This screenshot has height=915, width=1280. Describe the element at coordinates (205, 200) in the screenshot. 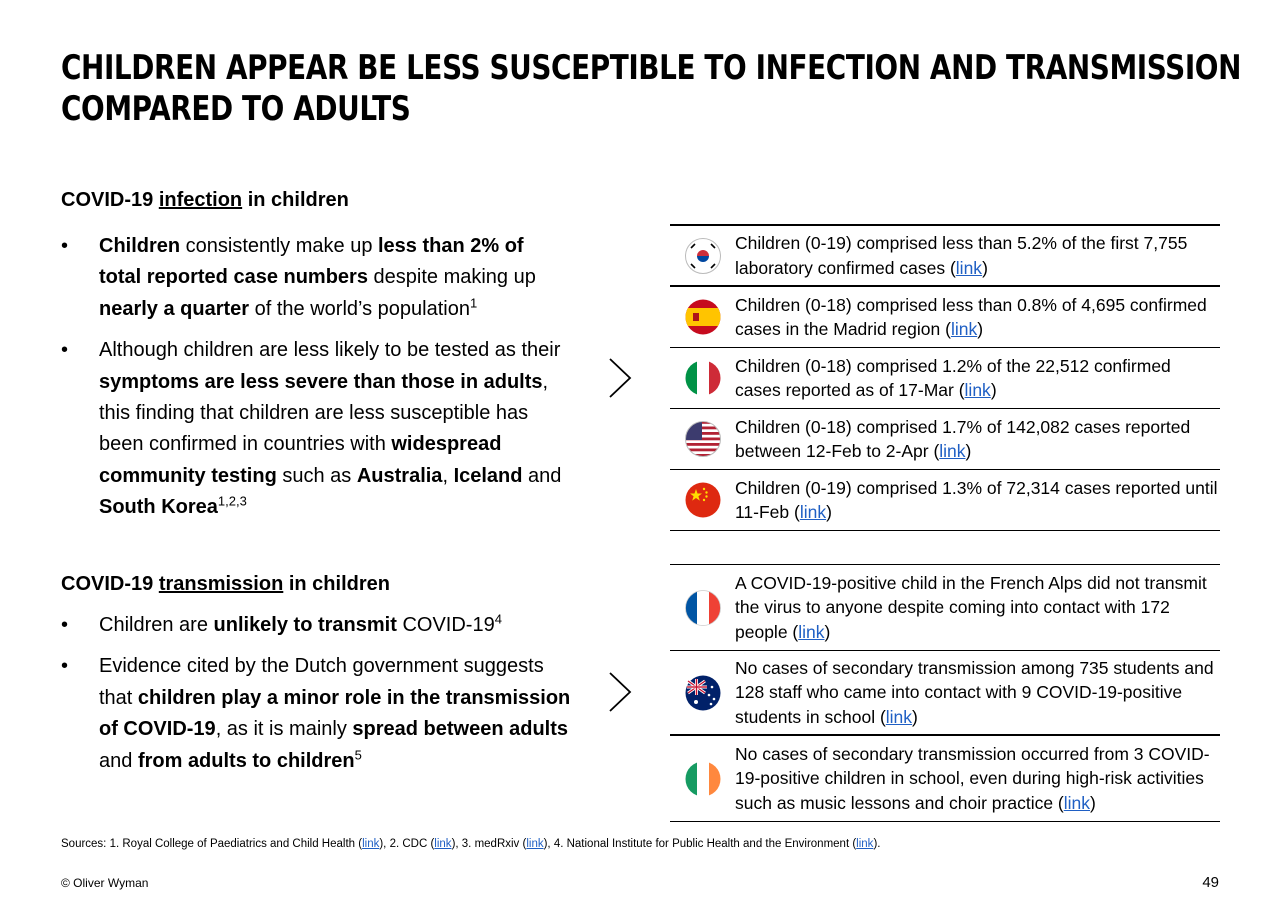

I see `infection-heading: COVID-19 infection in children` at that location.